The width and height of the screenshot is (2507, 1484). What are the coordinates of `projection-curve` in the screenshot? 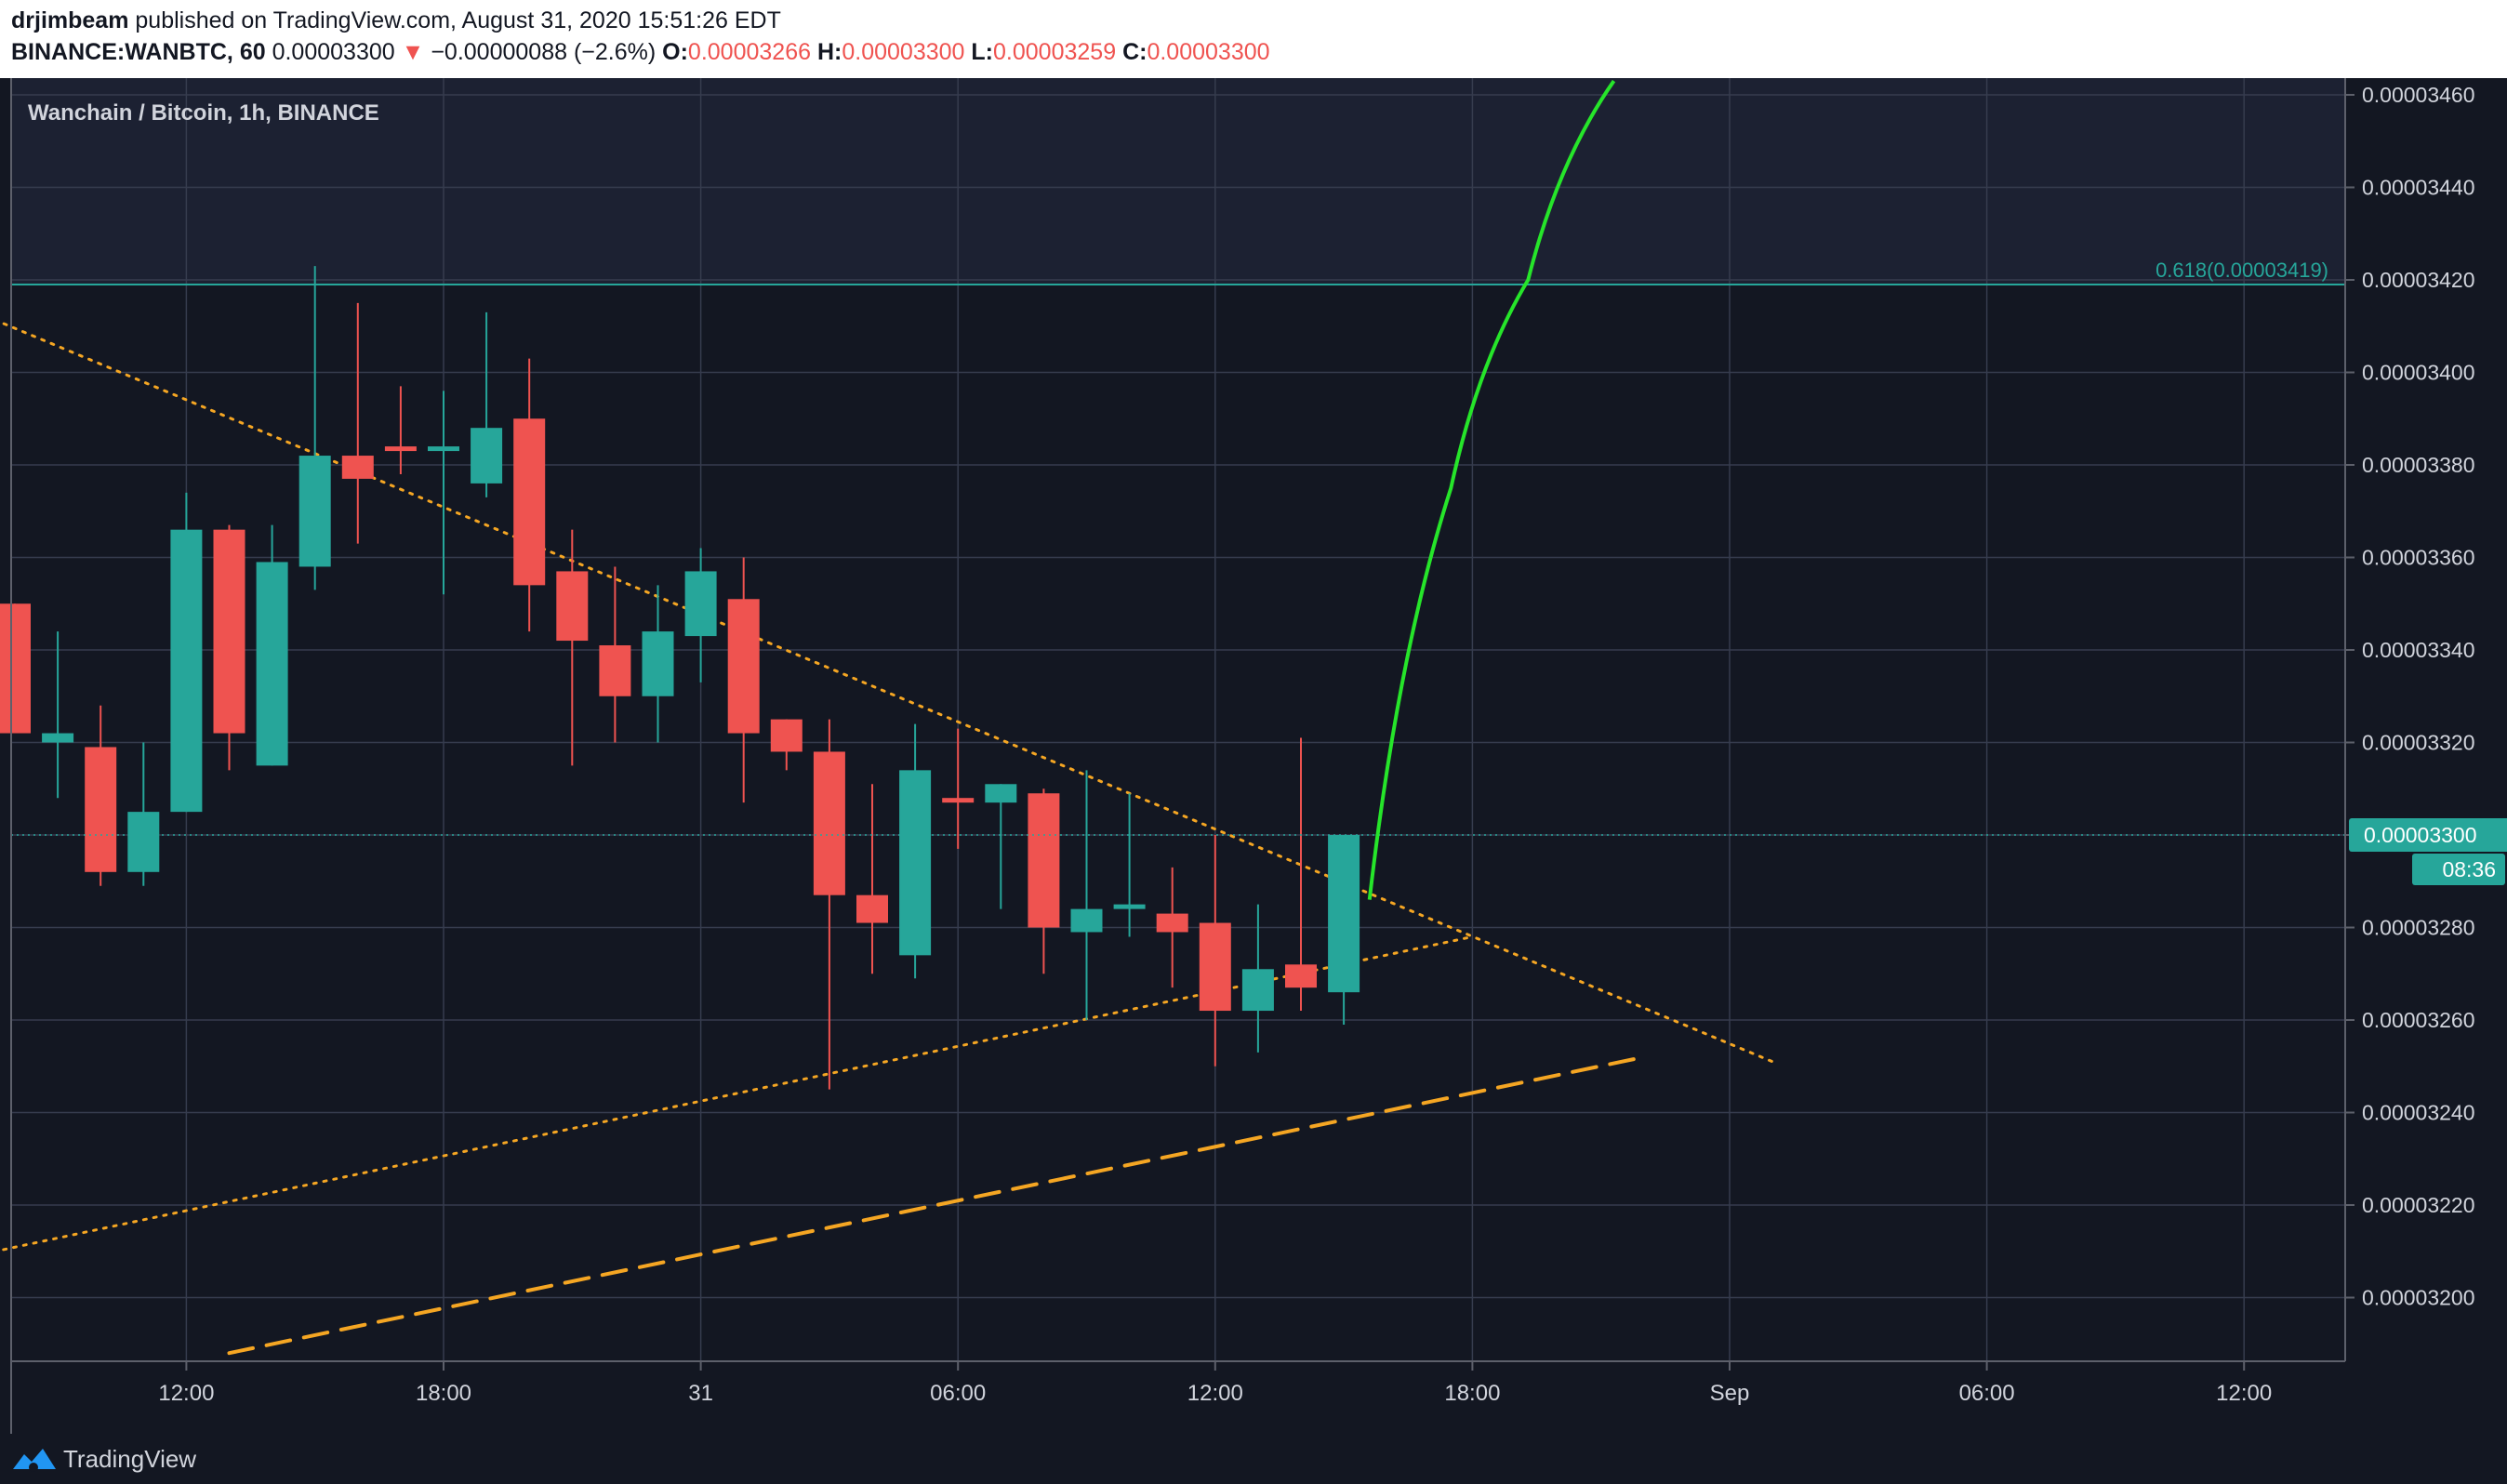 It's located at (1491, 489).